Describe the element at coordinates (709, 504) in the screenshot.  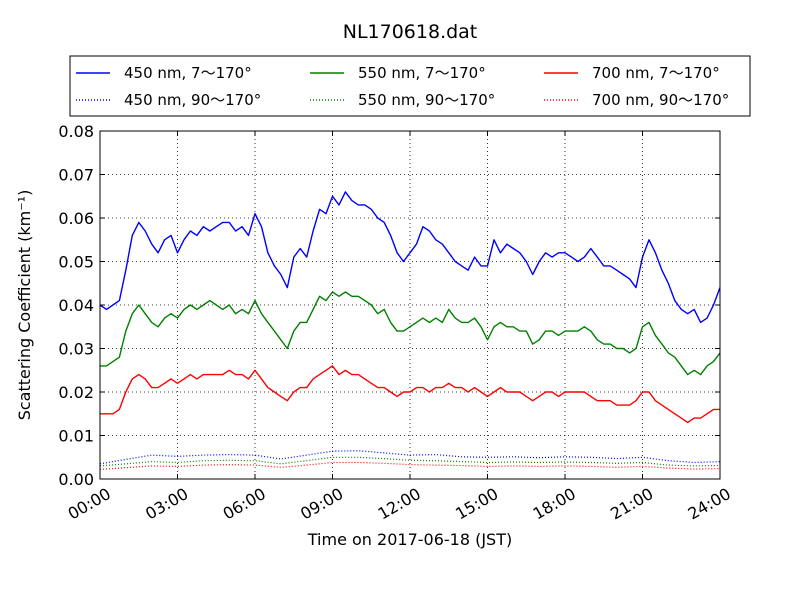
I see `x-tick-label: 24:00` at that location.